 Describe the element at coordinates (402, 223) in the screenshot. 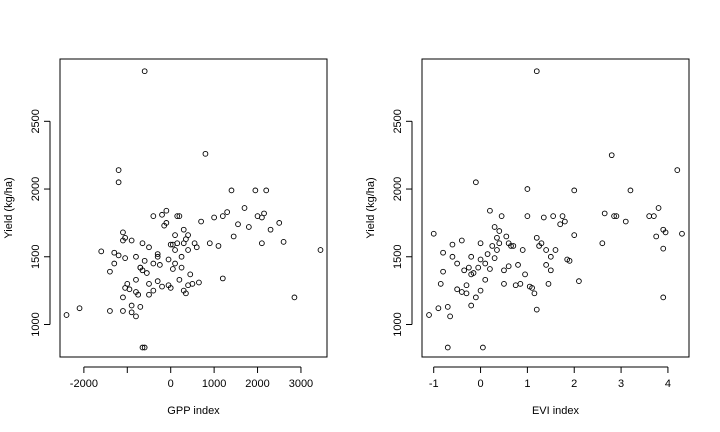

I see `evi-y-axis: 1000 1500 2000 2500` at that location.